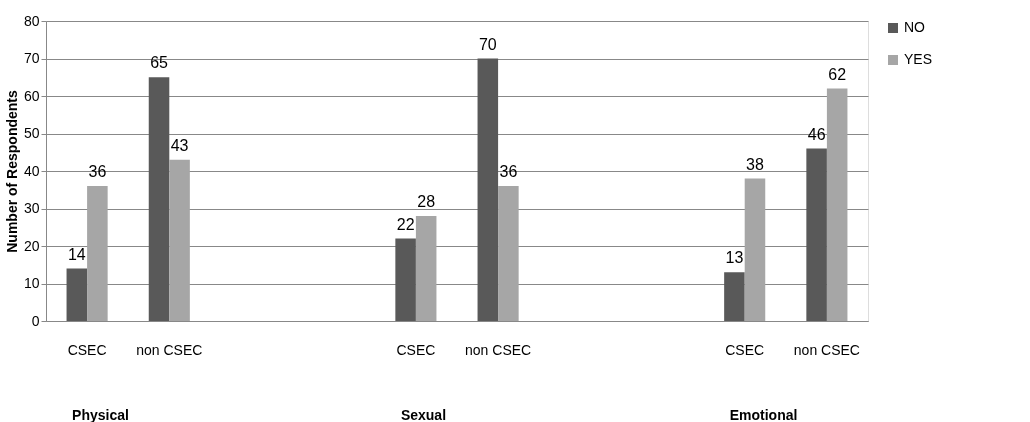 This screenshot has height=422, width=1030. I want to click on data-label: 46, so click(816, 134).